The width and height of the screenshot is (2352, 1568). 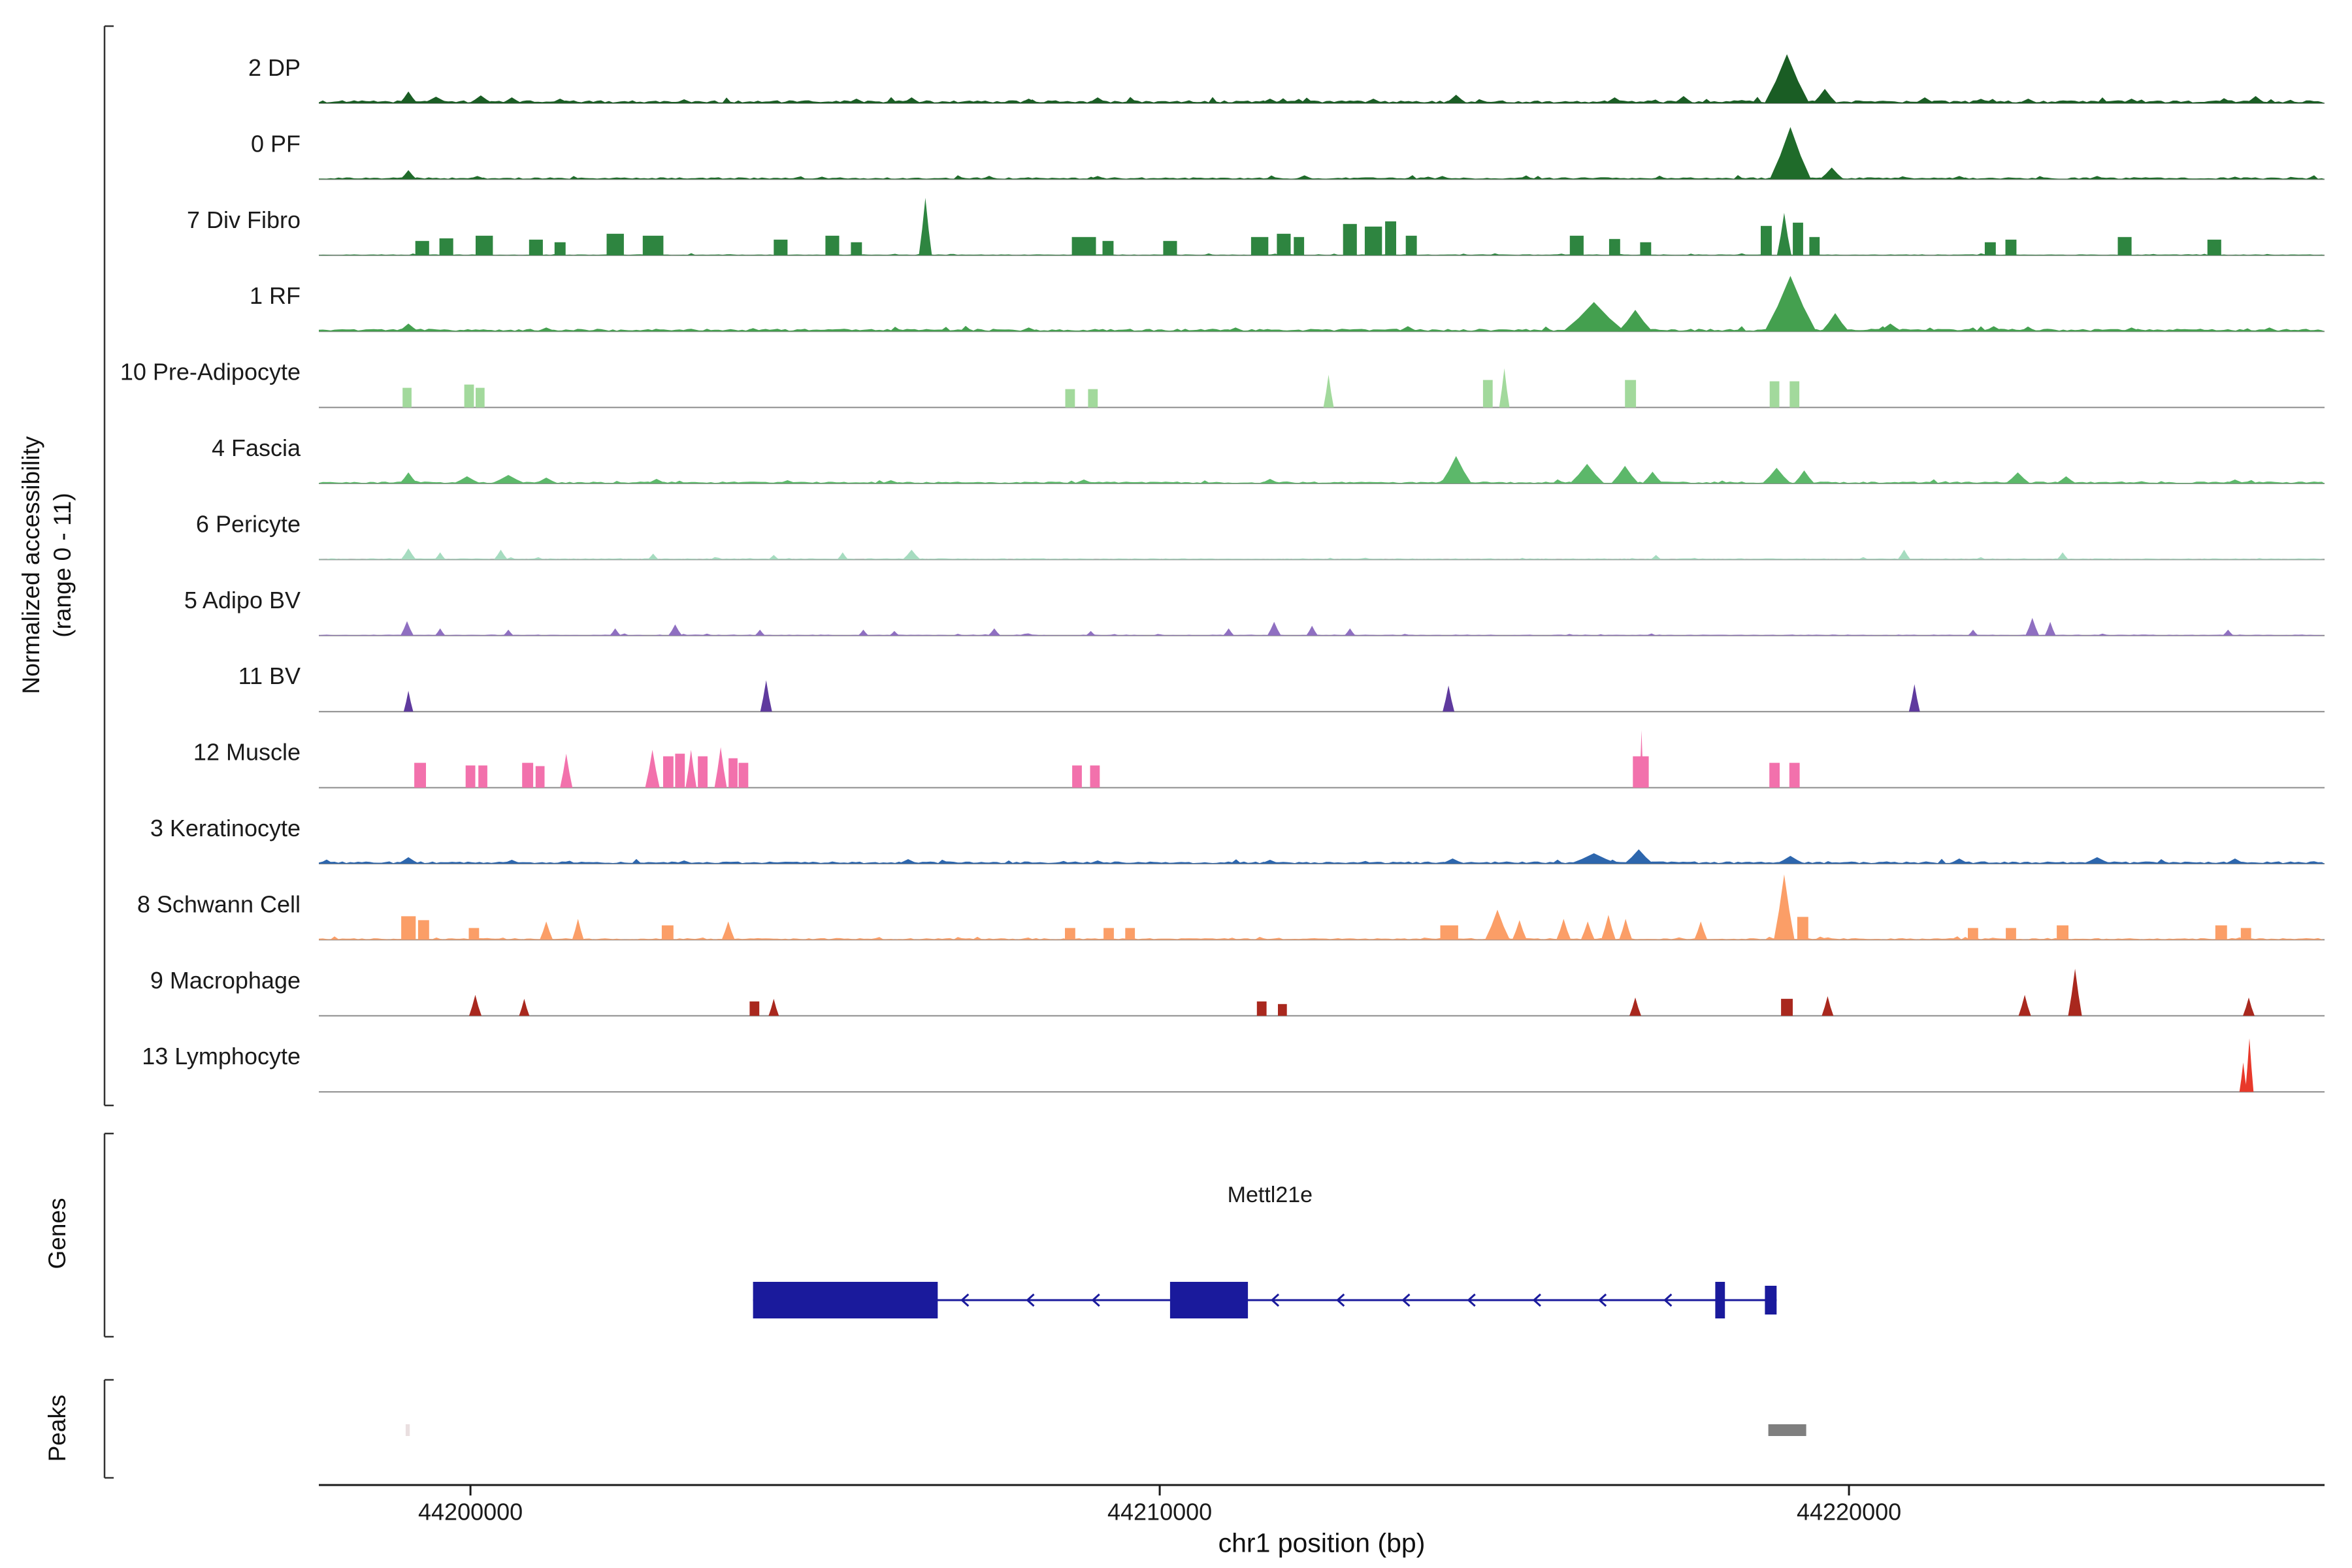 I want to click on track-10-pre-adipocyte: 10 Pre-Adipocyte, so click(x=1222, y=383).